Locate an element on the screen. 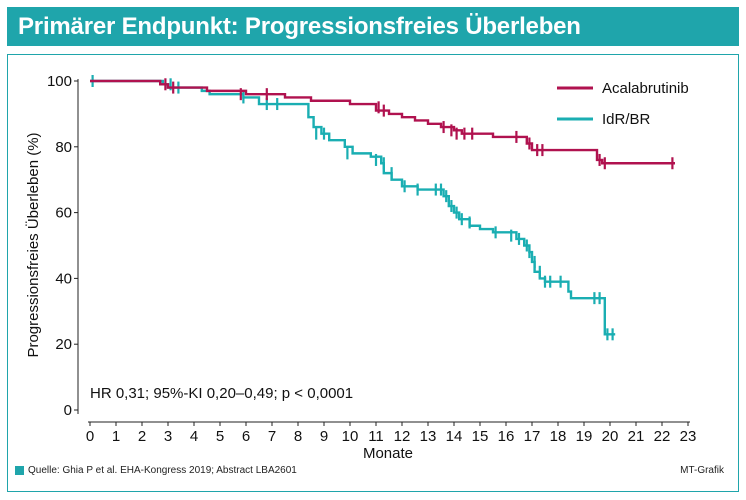 This screenshot has width=746, height=500. legend-label-acalabrutinib: Acalabrutinib is located at coordinates (645, 88).